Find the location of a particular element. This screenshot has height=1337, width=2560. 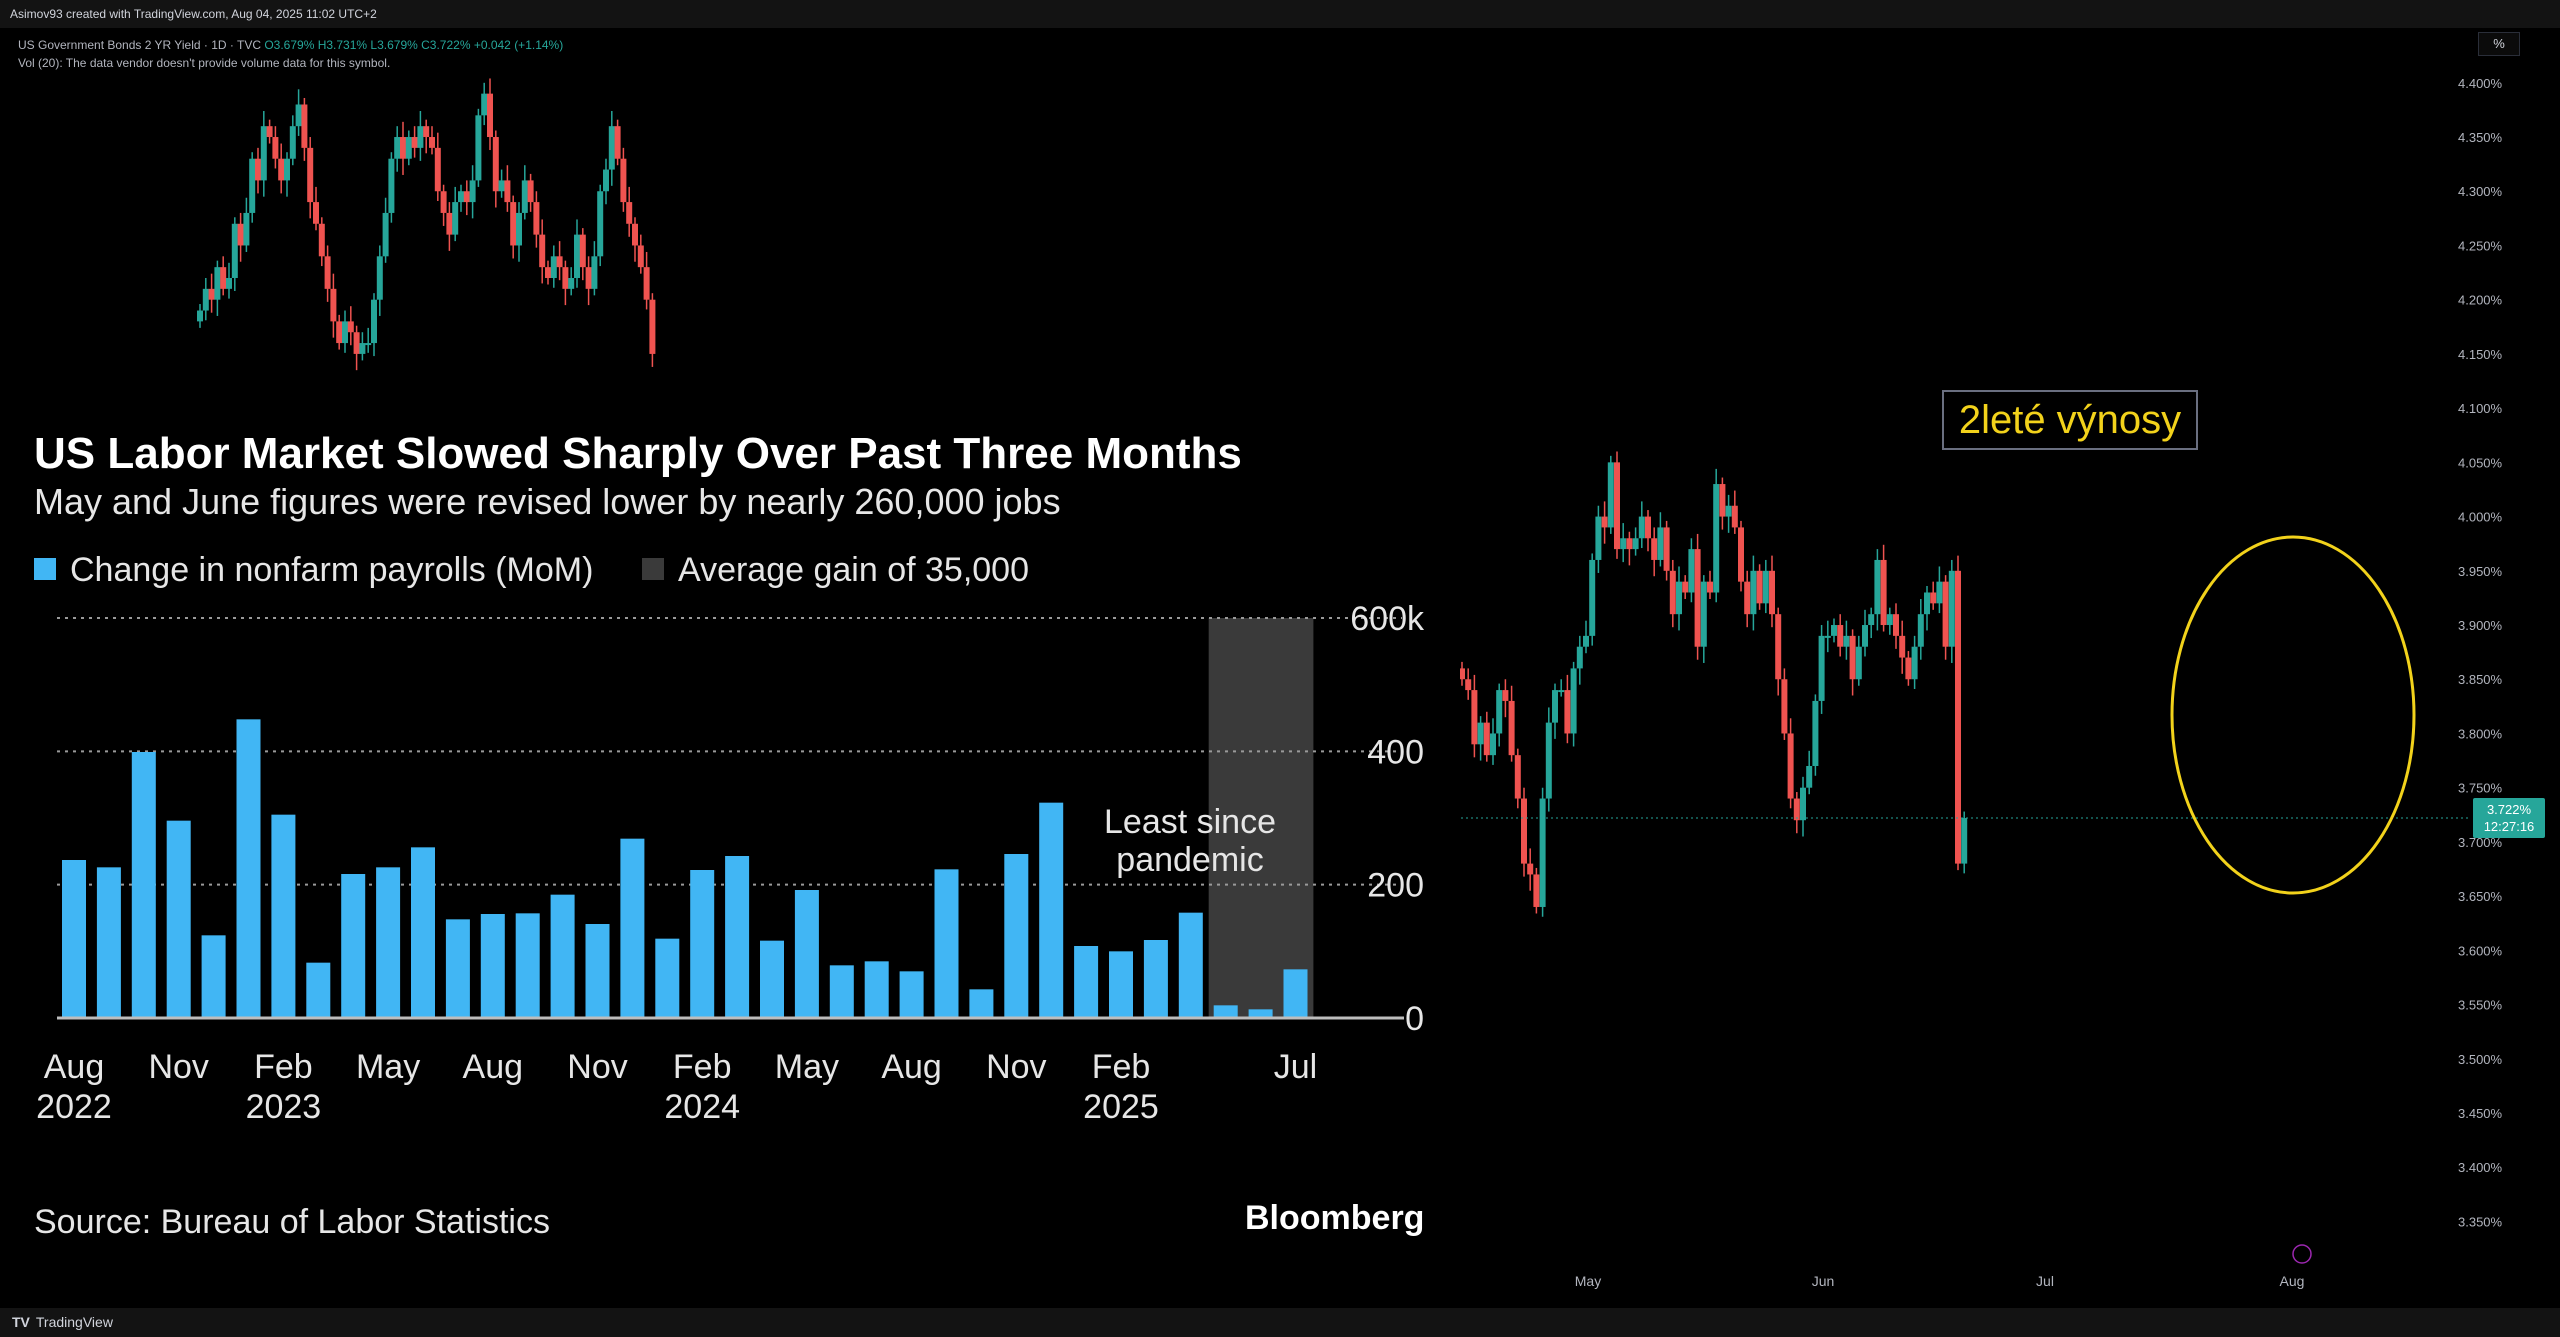

time-axis-label: Aug is located at coordinates (2292, 1281).